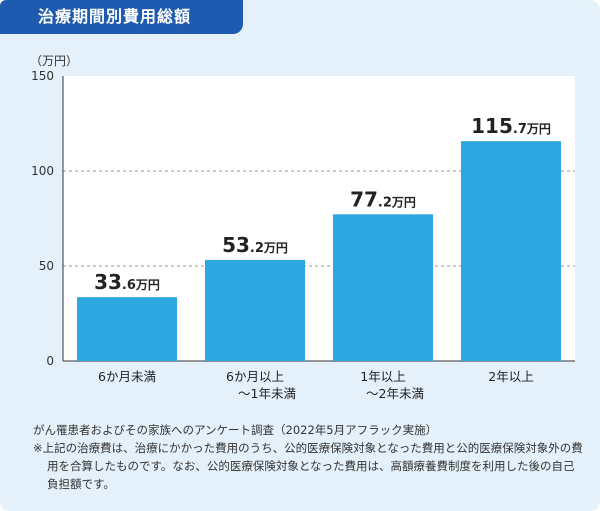 The image size is (600, 511). I want to click on data-label: 77.2万円, so click(383, 199).